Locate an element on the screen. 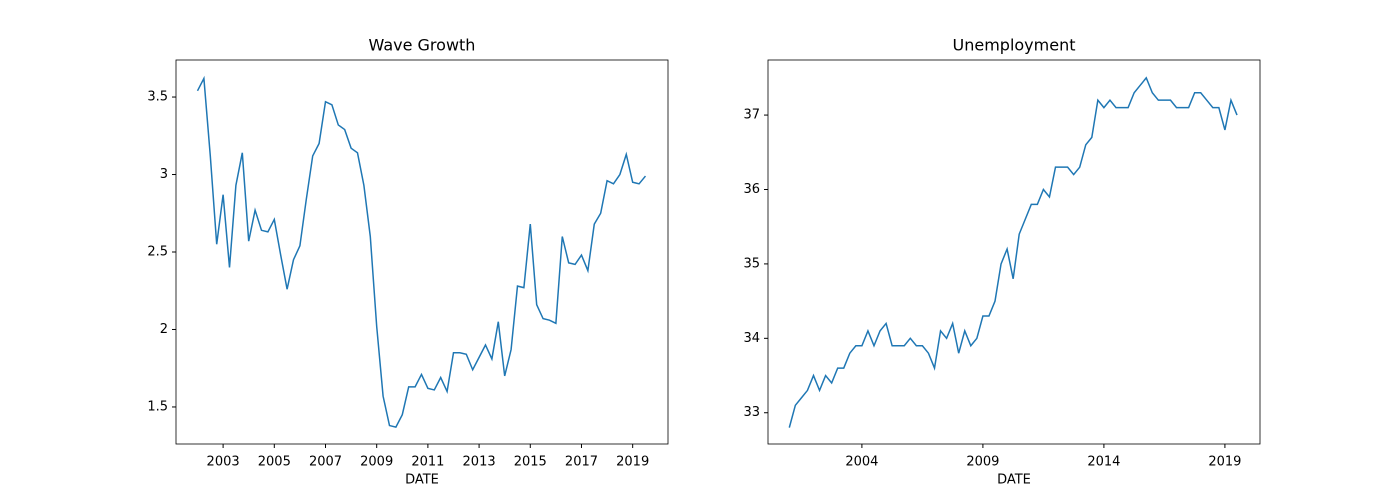 The image size is (1400, 500). x-tick-label: 2013 is located at coordinates (479, 462).